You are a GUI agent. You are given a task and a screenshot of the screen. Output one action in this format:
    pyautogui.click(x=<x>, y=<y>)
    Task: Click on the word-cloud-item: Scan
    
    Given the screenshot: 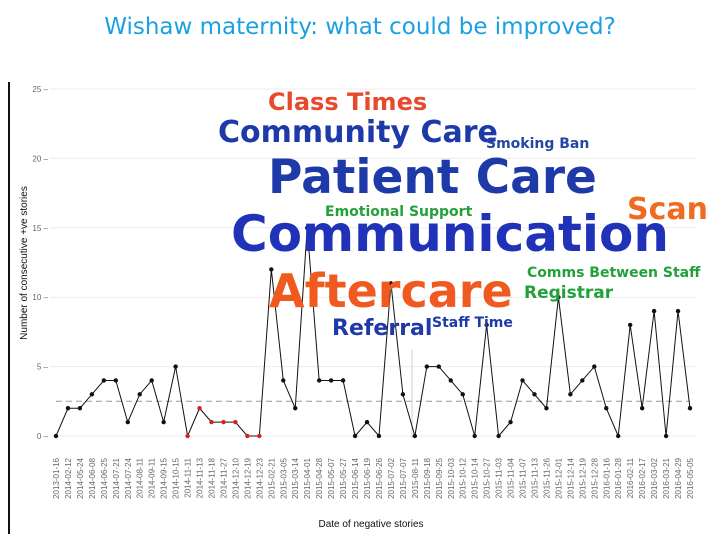 What is the action you would take?
    pyautogui.click(x=667, y=209)
    